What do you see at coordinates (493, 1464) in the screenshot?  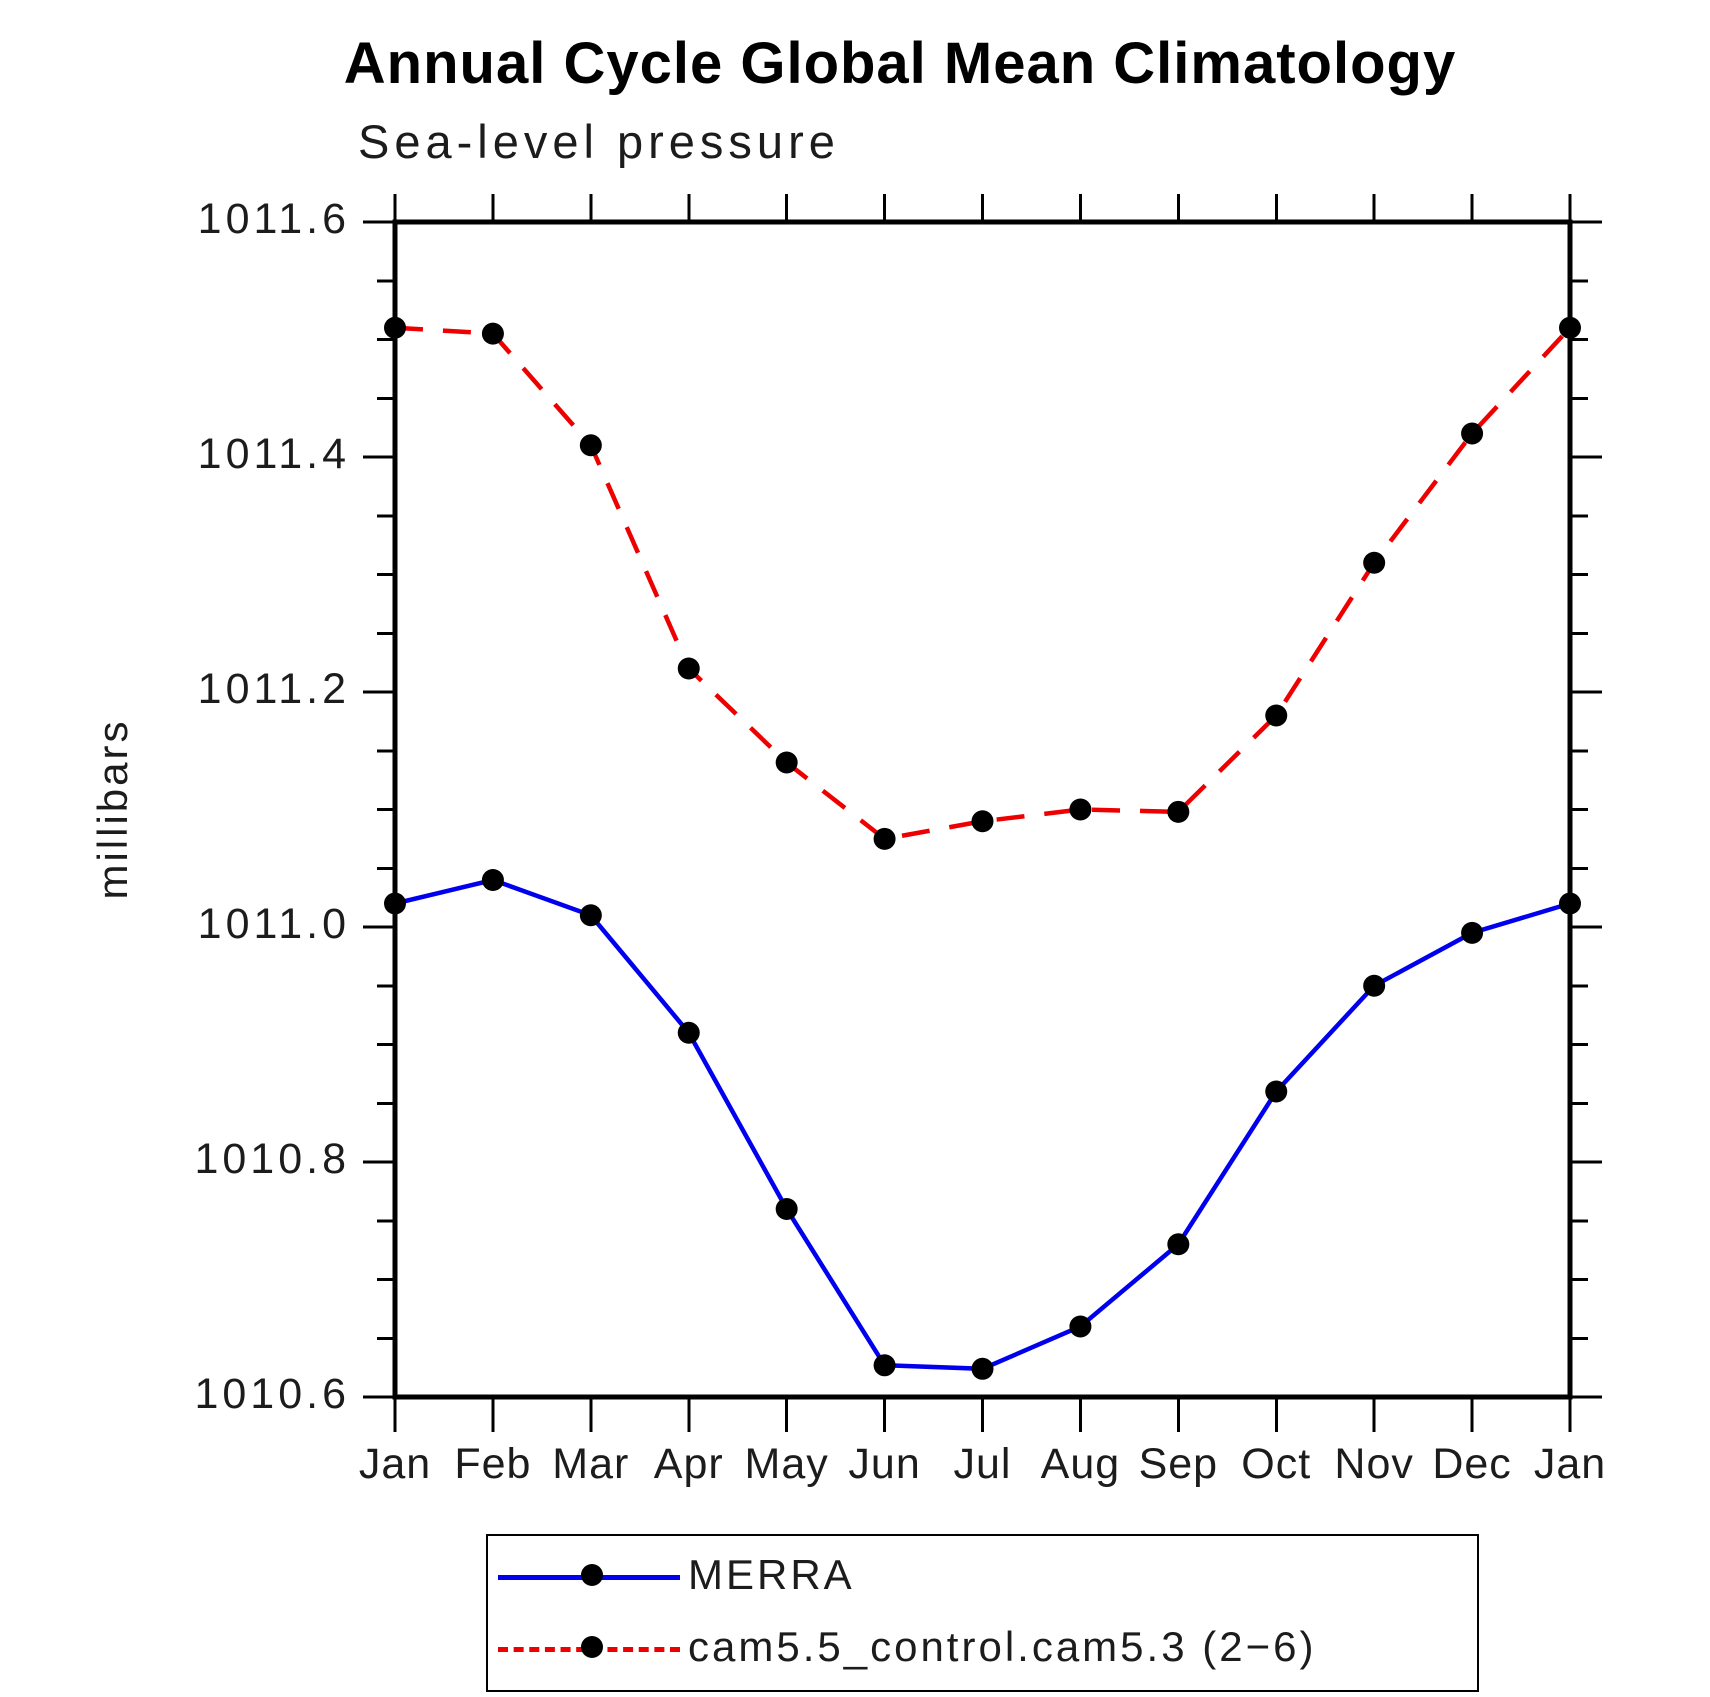 I see `x-tick-label: Feb` at bounding box center [493, 1464].